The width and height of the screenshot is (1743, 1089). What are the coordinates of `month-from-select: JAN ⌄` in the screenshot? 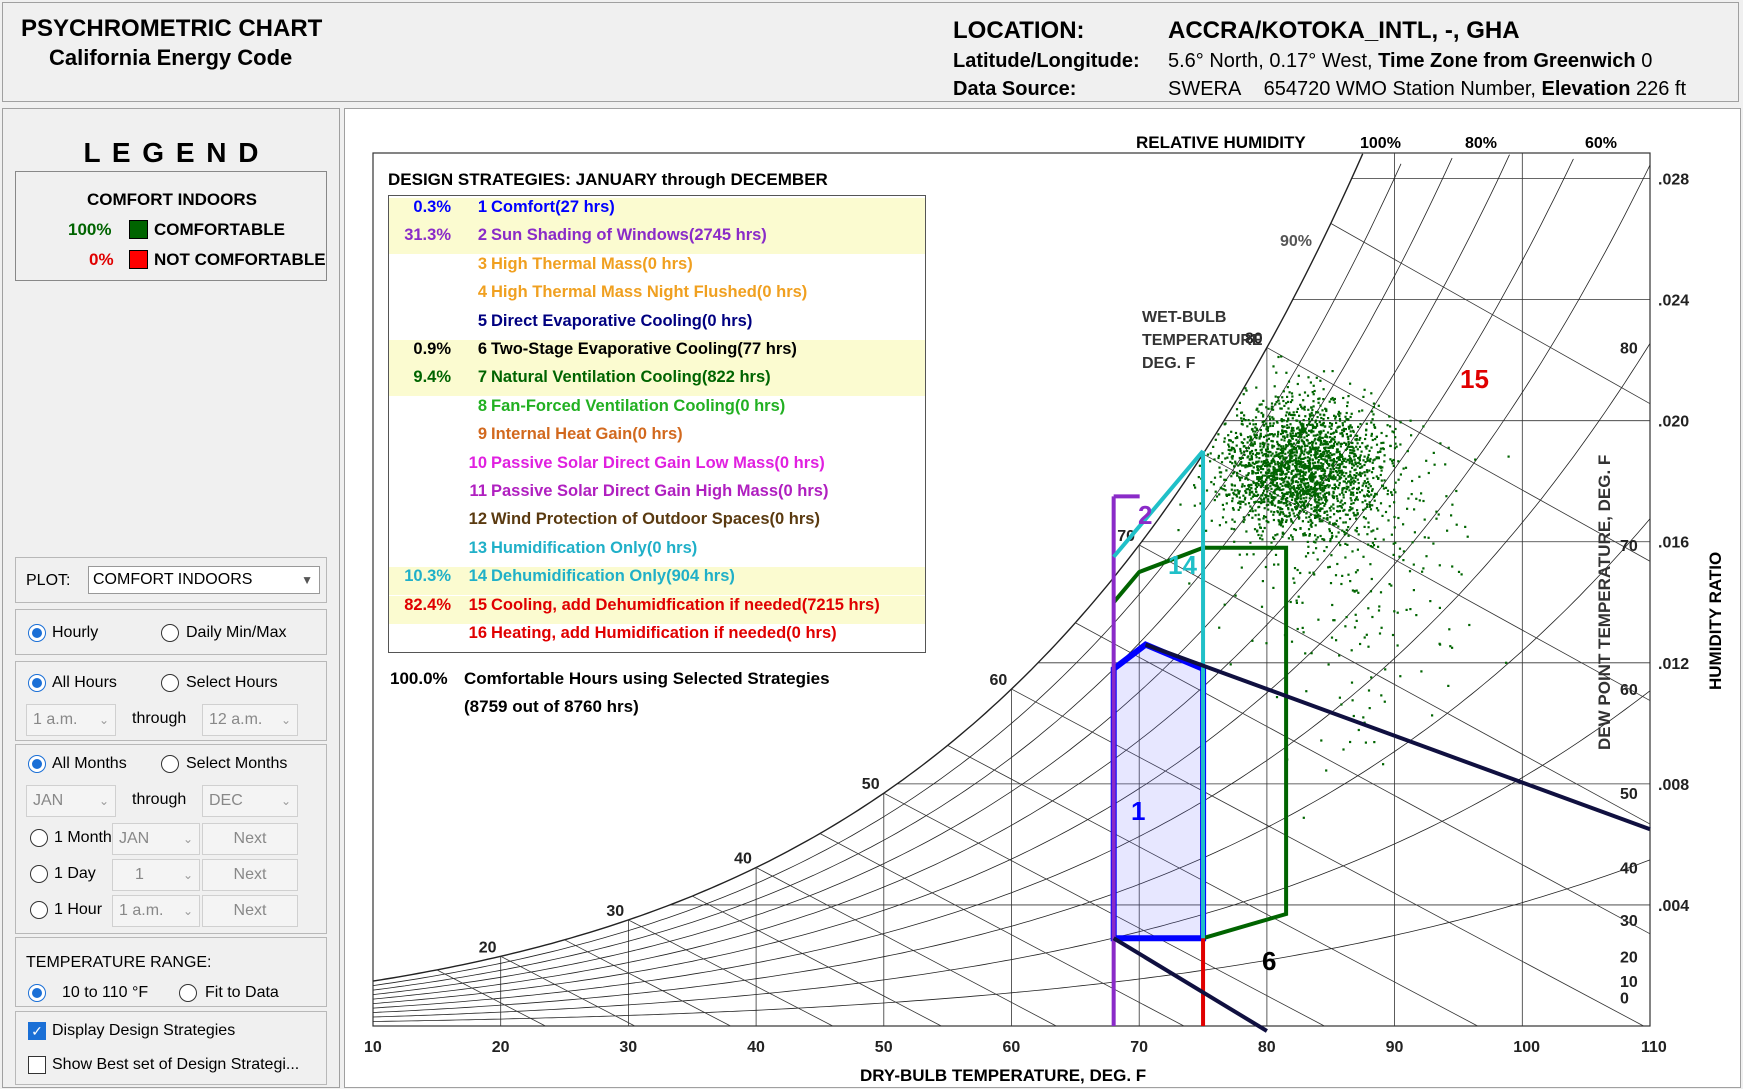 It's located at (71, 801).